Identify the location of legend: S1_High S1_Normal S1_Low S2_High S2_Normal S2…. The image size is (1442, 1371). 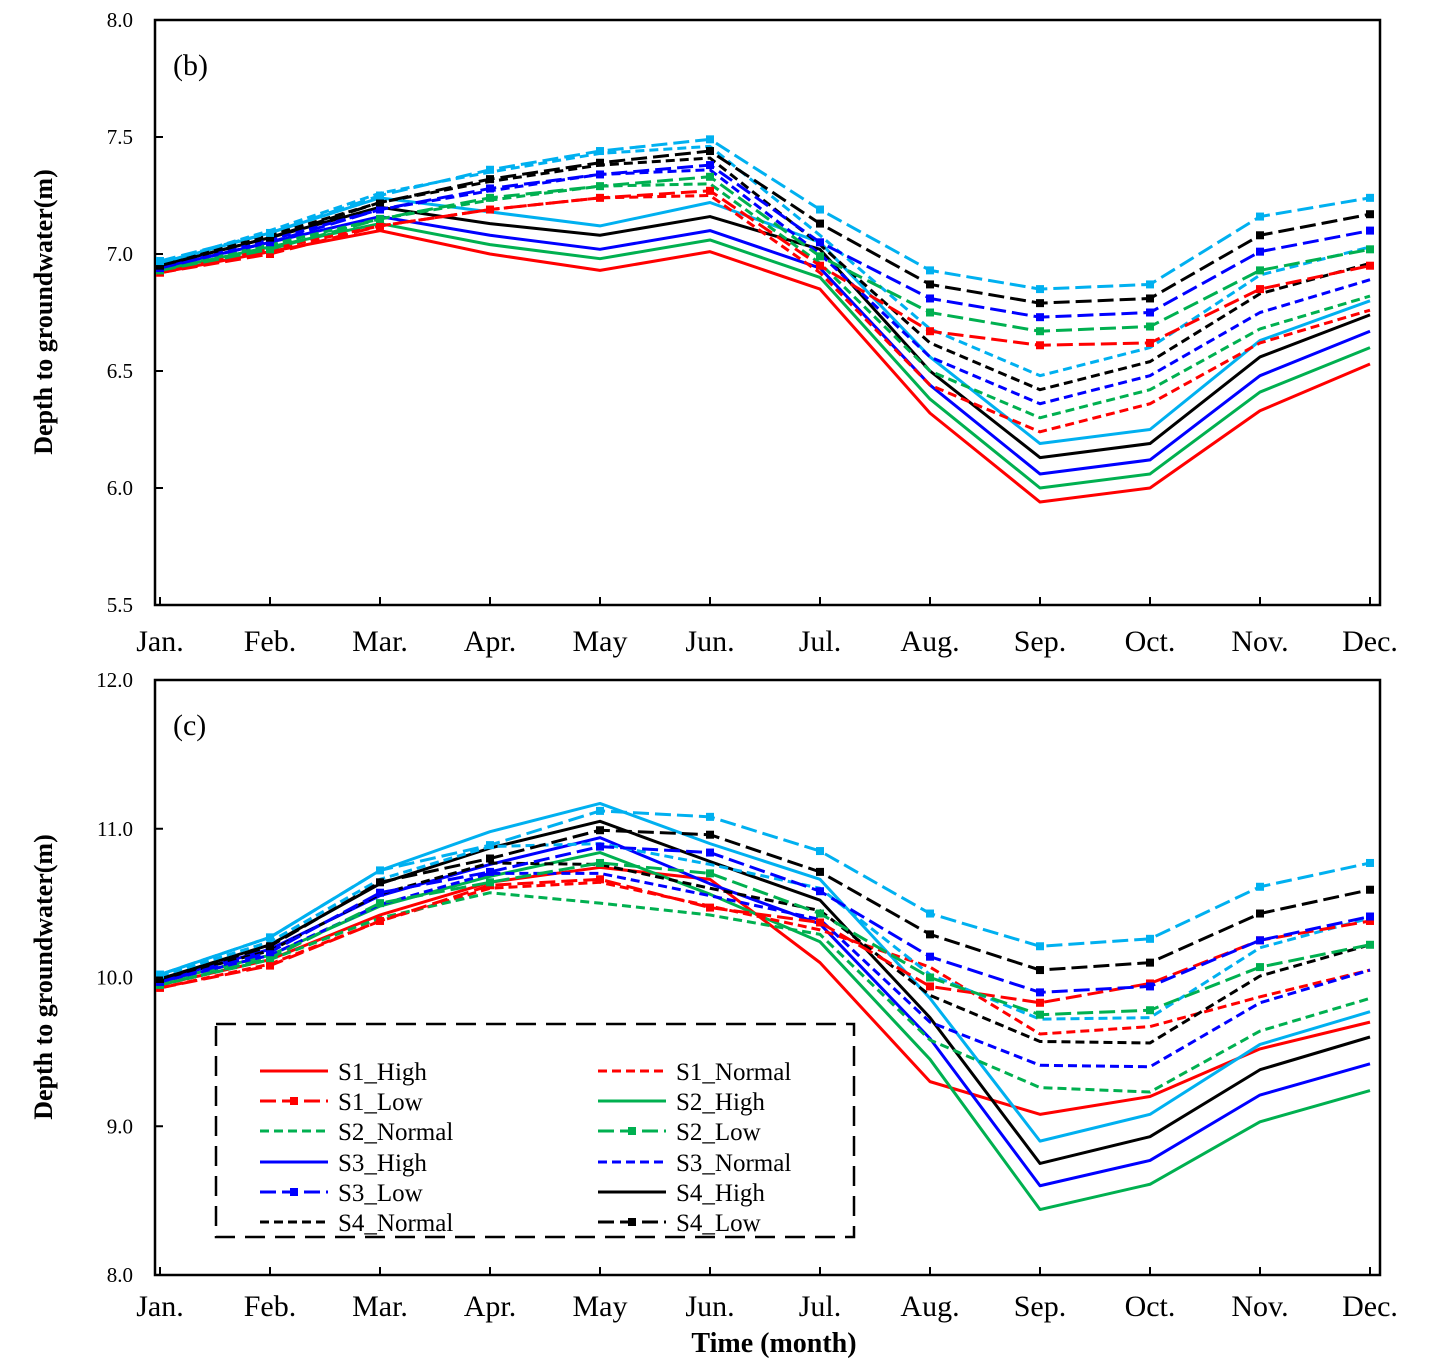
(535, 1130).